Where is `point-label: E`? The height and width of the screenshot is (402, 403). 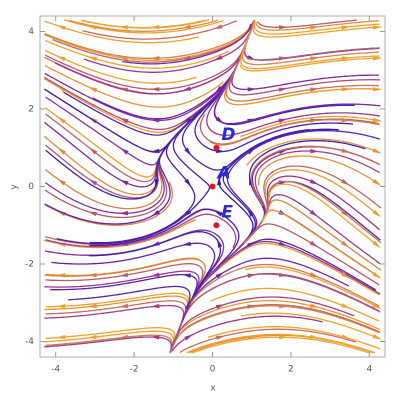 point-label: E is located at coordinates (227, 212).